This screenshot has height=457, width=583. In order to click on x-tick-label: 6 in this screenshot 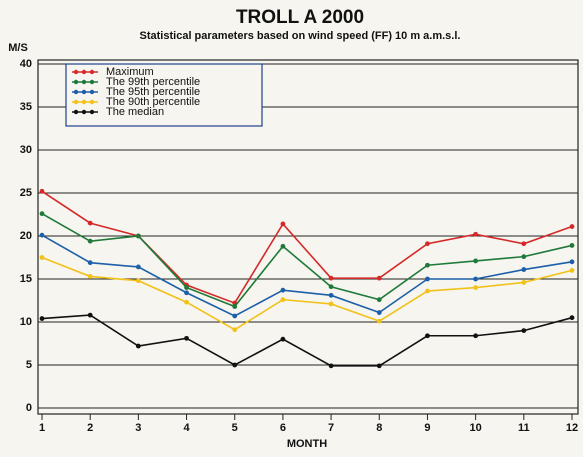, I will do `click(283, 428)`.